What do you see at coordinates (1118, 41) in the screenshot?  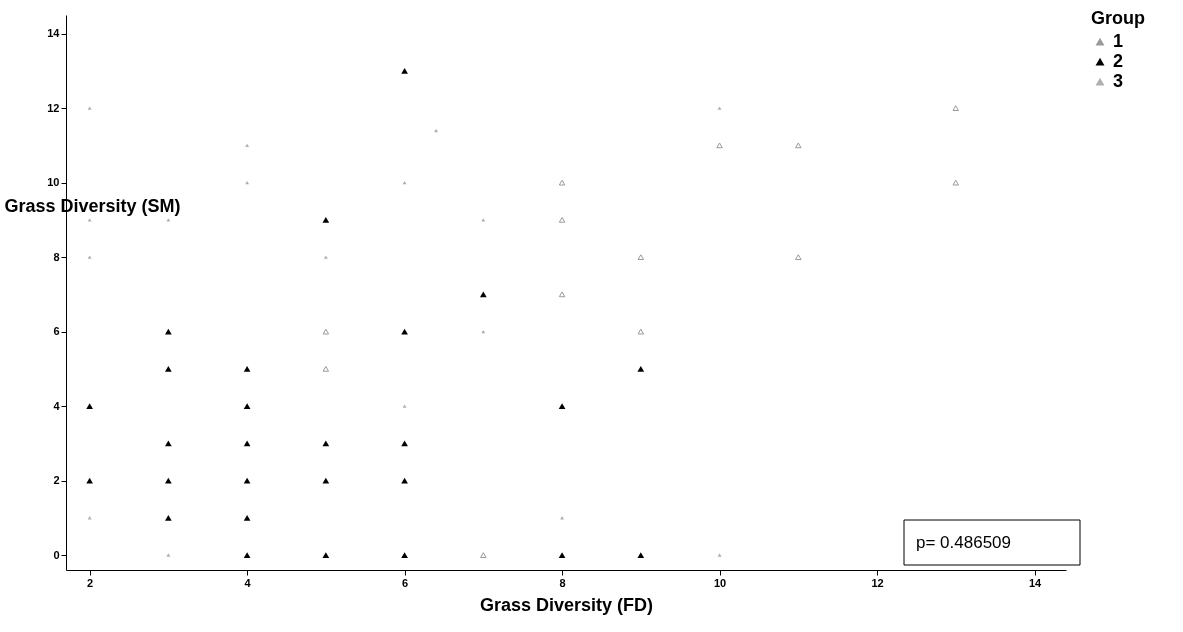 I see `legend-label: 1` at bounding box center [1118, 41].